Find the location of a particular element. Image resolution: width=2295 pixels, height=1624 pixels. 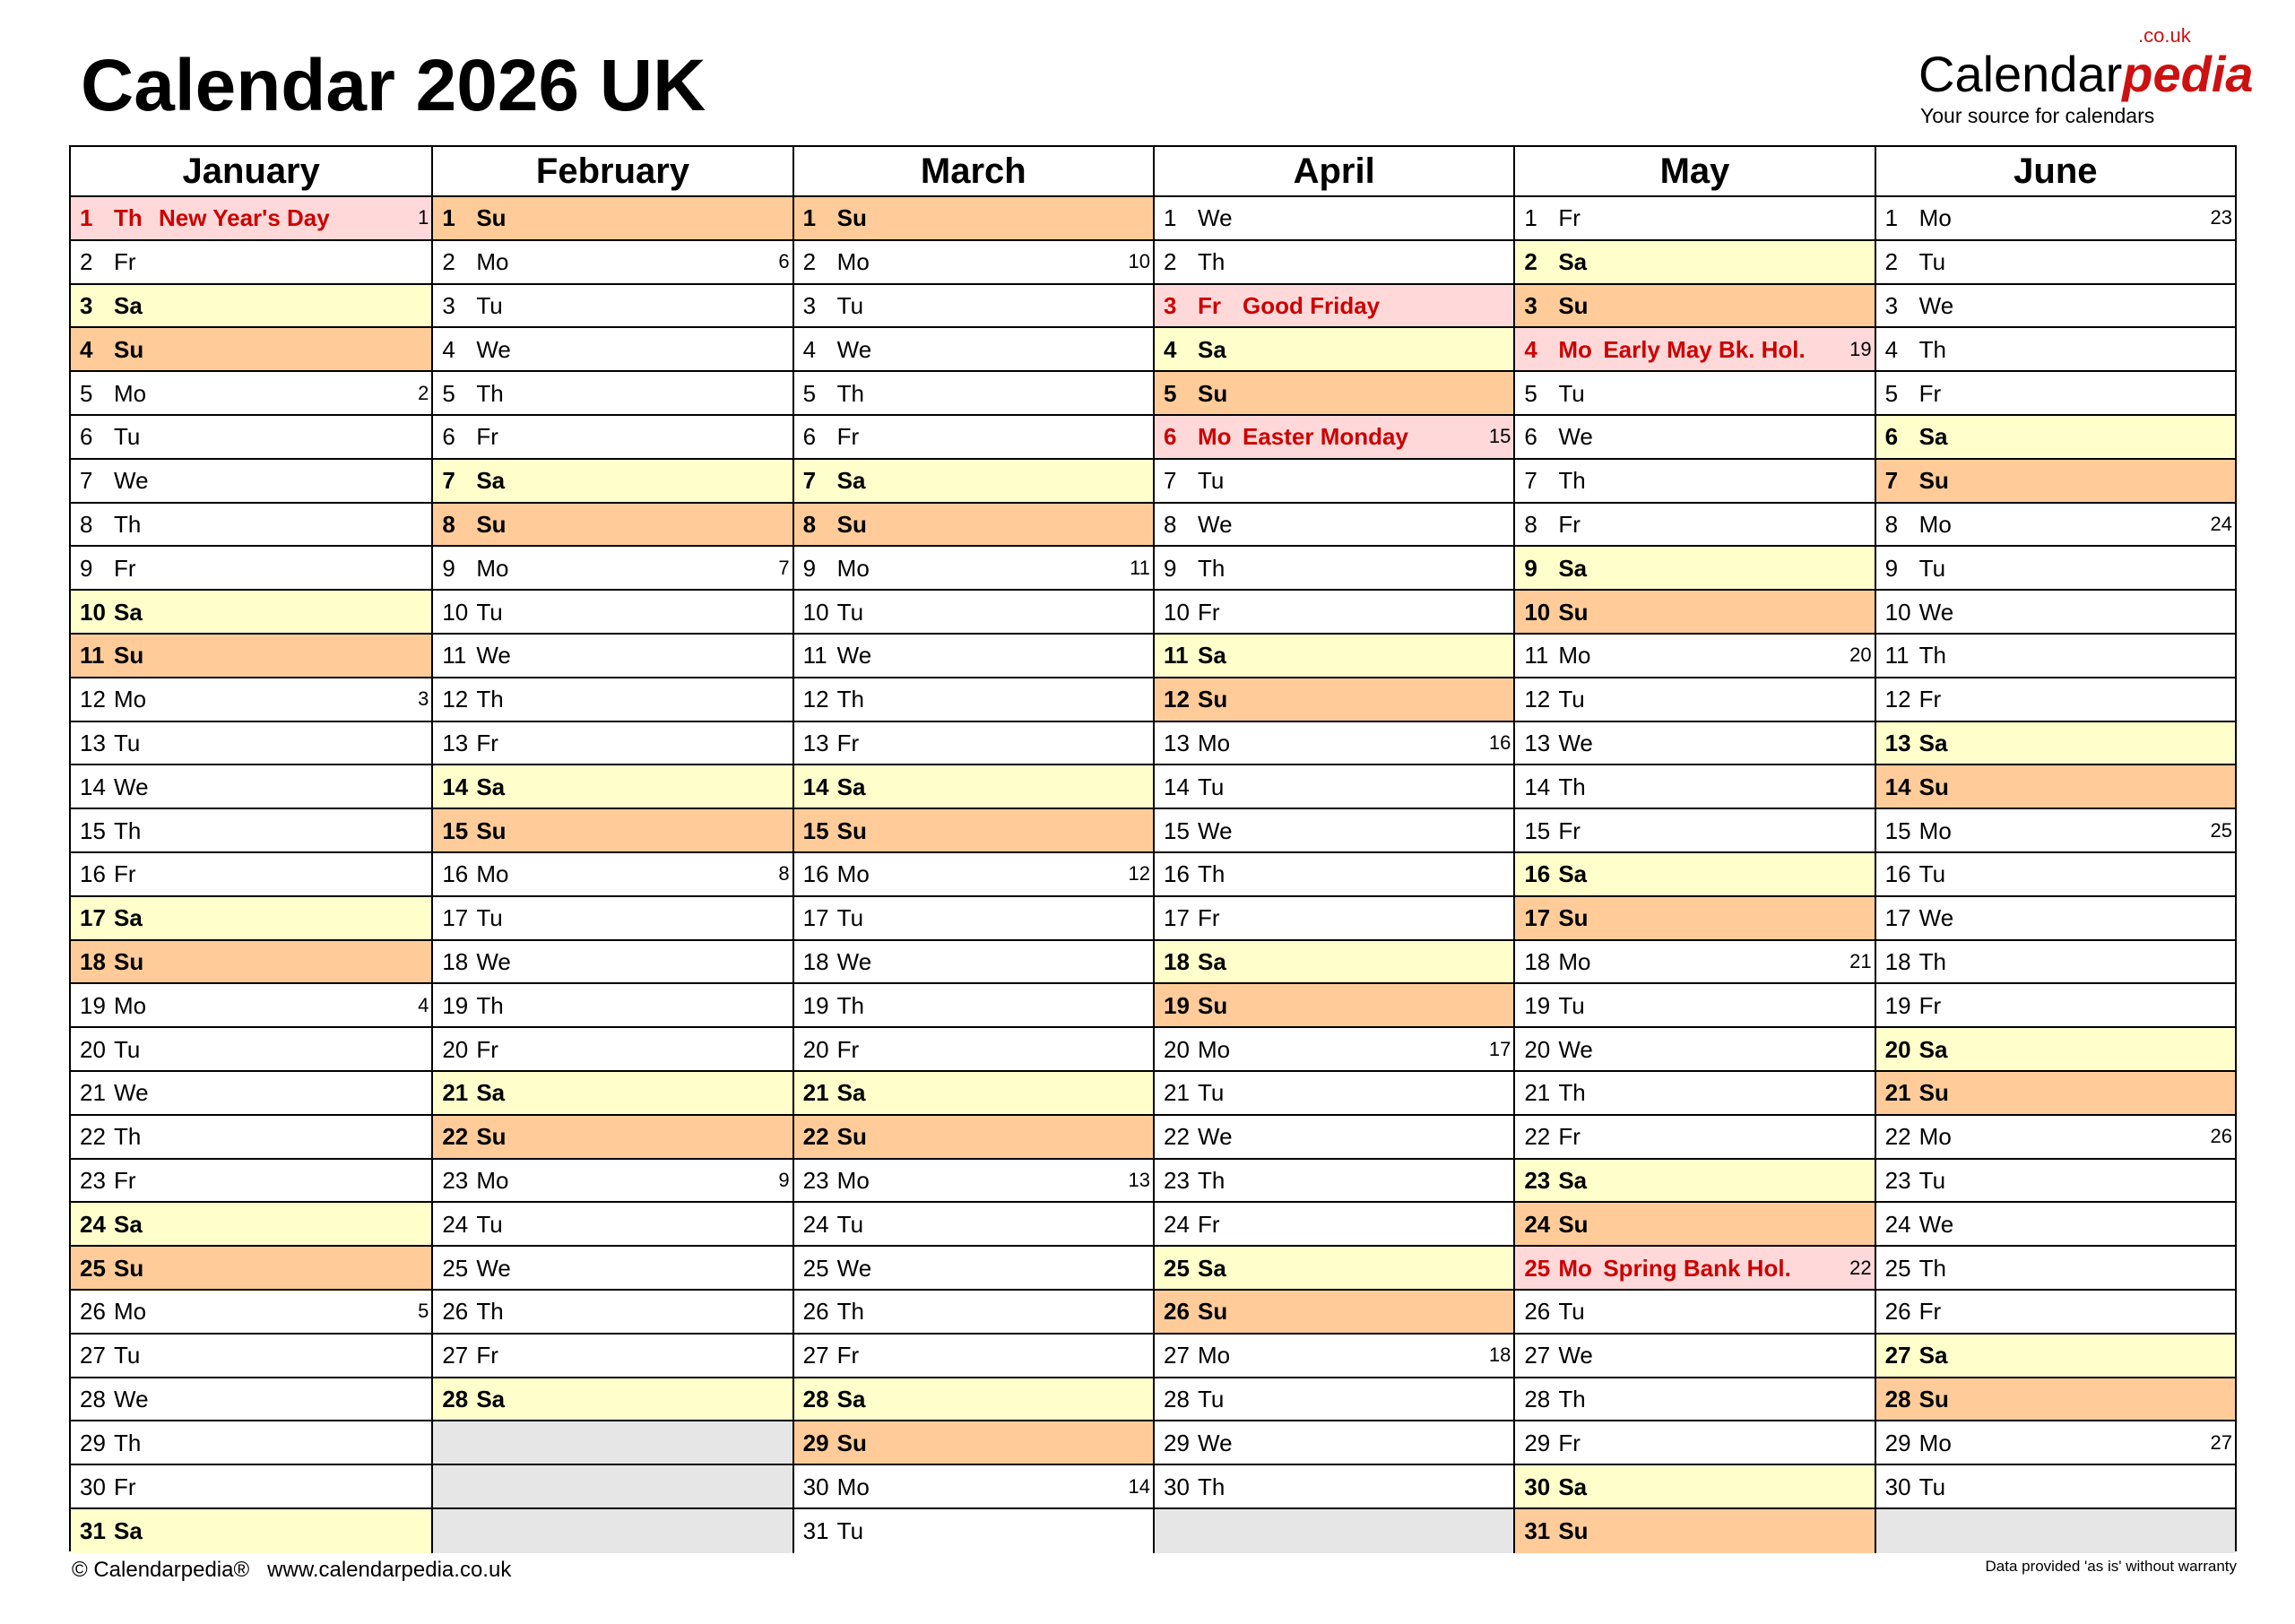

week-number: 15 is located at coordinates (1500, 436).